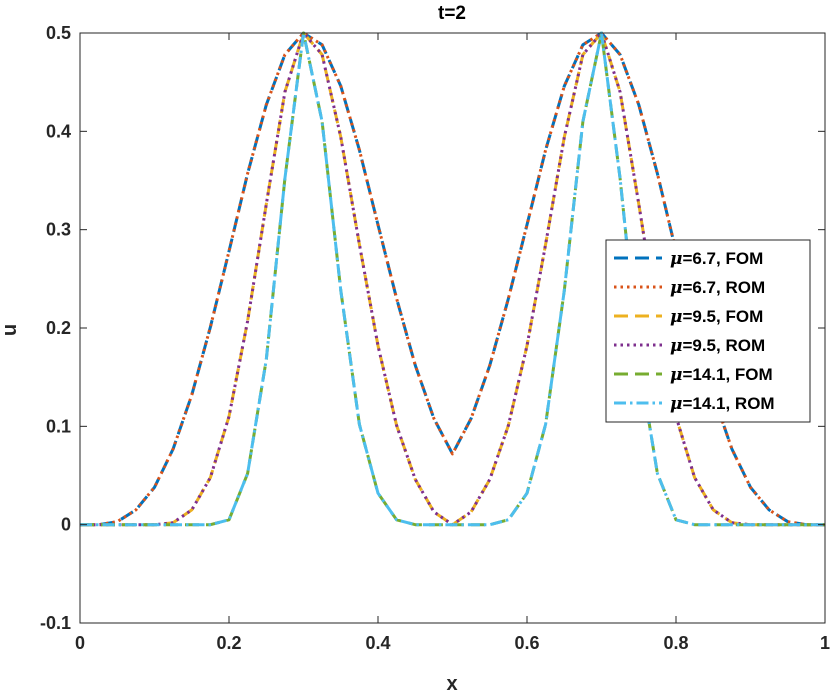 Image resolution: width=830 pixels, height=693 pixels. I want to click on legend-entry-3: μ=9.5, FOM, so click(716, 317).